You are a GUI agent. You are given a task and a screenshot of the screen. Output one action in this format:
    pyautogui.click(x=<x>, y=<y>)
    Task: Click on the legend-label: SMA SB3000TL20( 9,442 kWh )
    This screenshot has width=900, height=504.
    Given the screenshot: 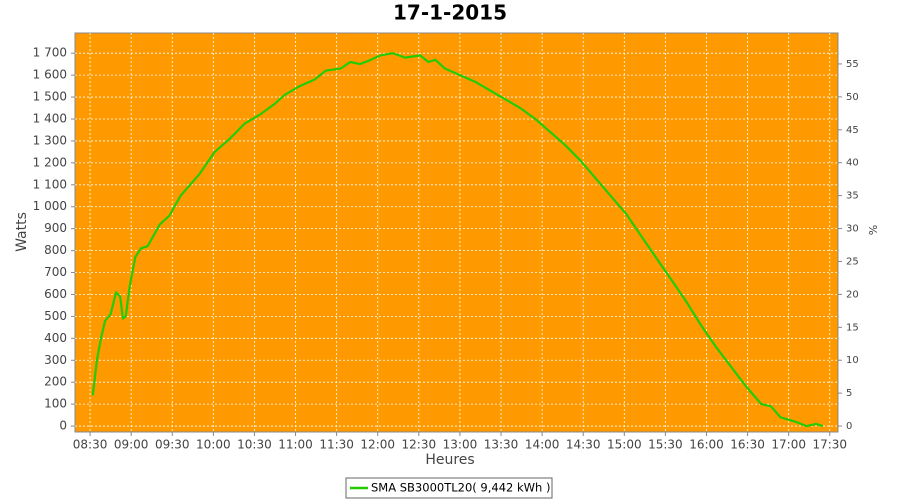 What is the action you would take?
    pyautogui.click(x=460, y=488)
    